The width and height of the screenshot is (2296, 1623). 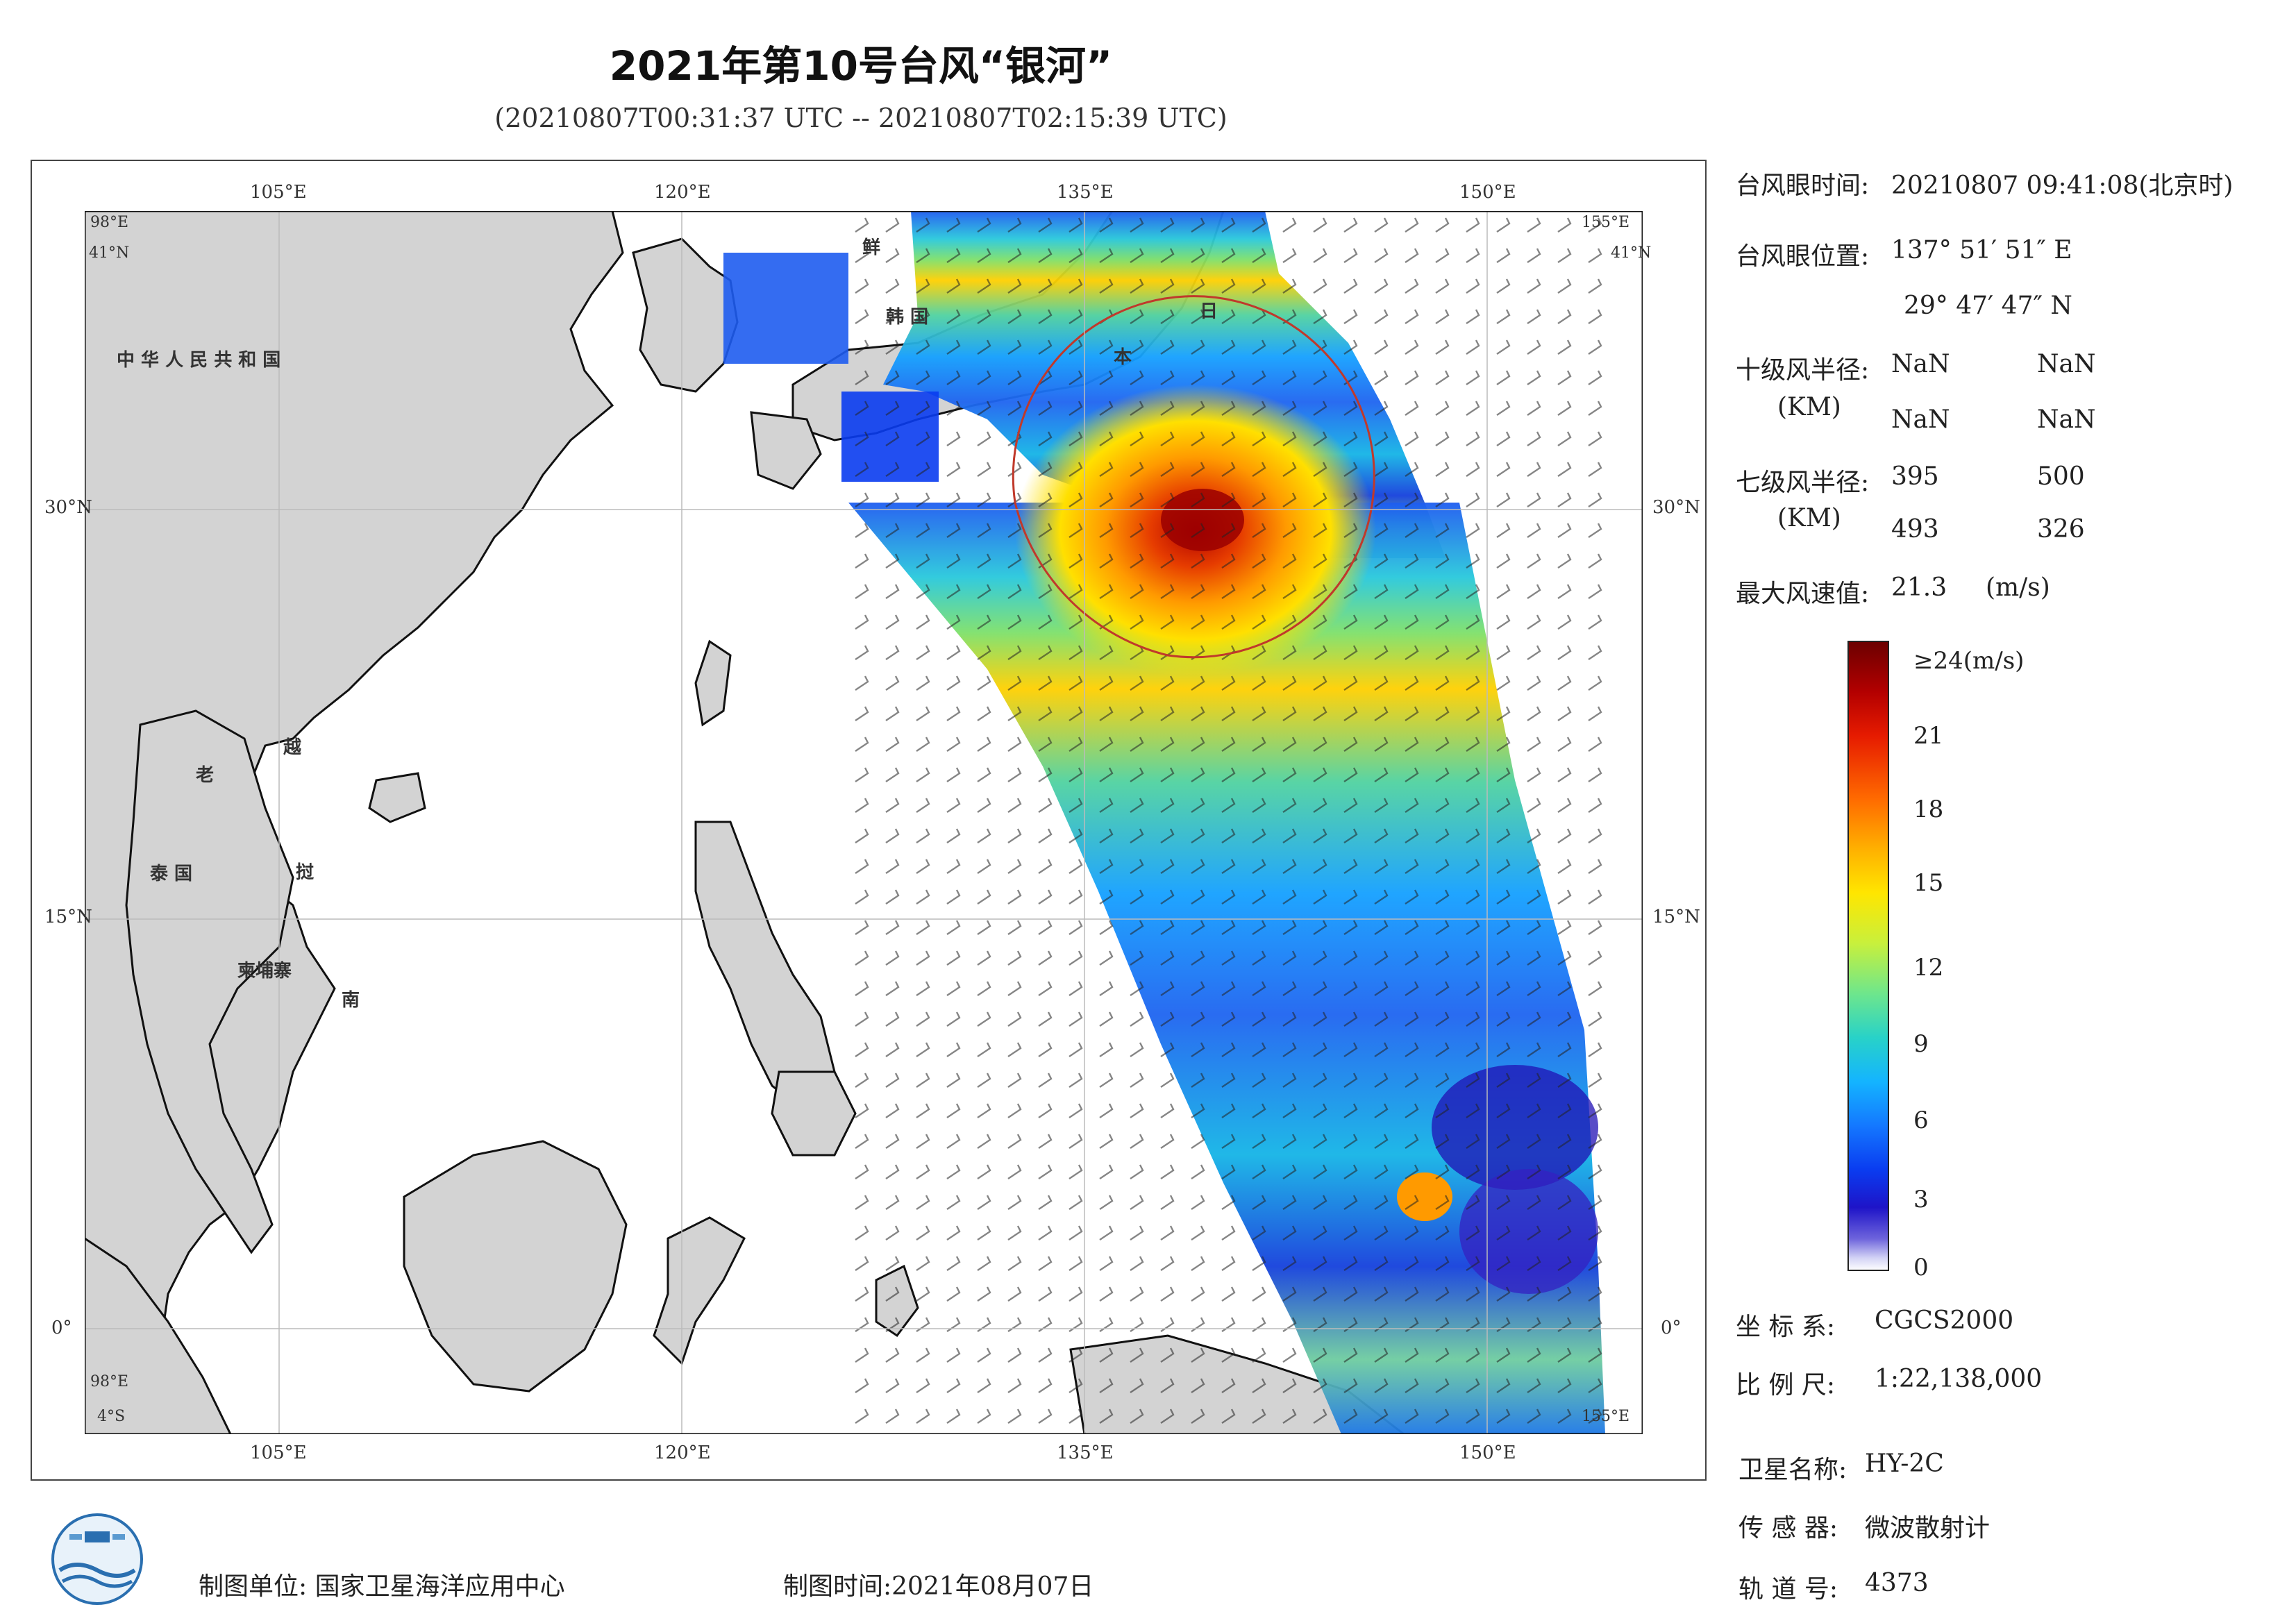 I want to click on label-laos: 老, so click(x=205, y=775).